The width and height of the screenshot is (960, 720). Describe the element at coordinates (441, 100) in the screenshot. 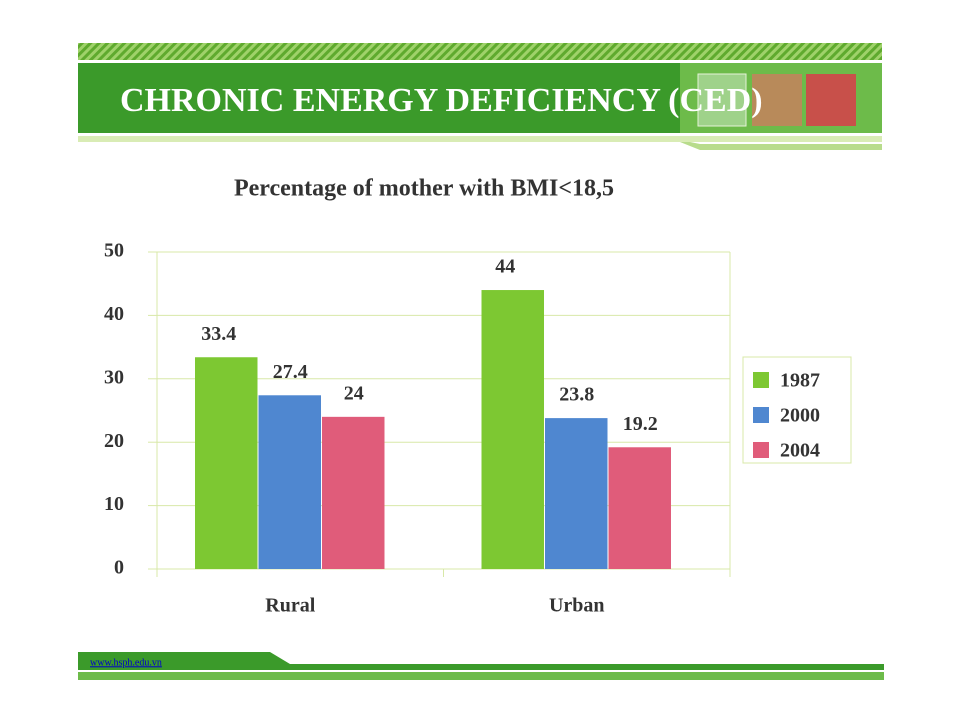

I see `header-title: CHRONIC ENERGY DEFICIENCY (CED)` at that location.